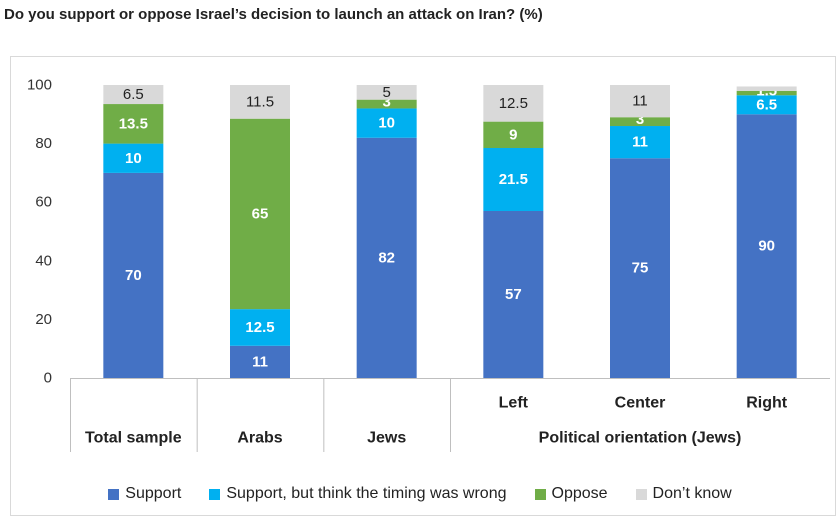 This screenshot has width=840, height=520. Describe the element at coordinates (153, 493) in the screenshot. I see `legend-label: Support` at that location.